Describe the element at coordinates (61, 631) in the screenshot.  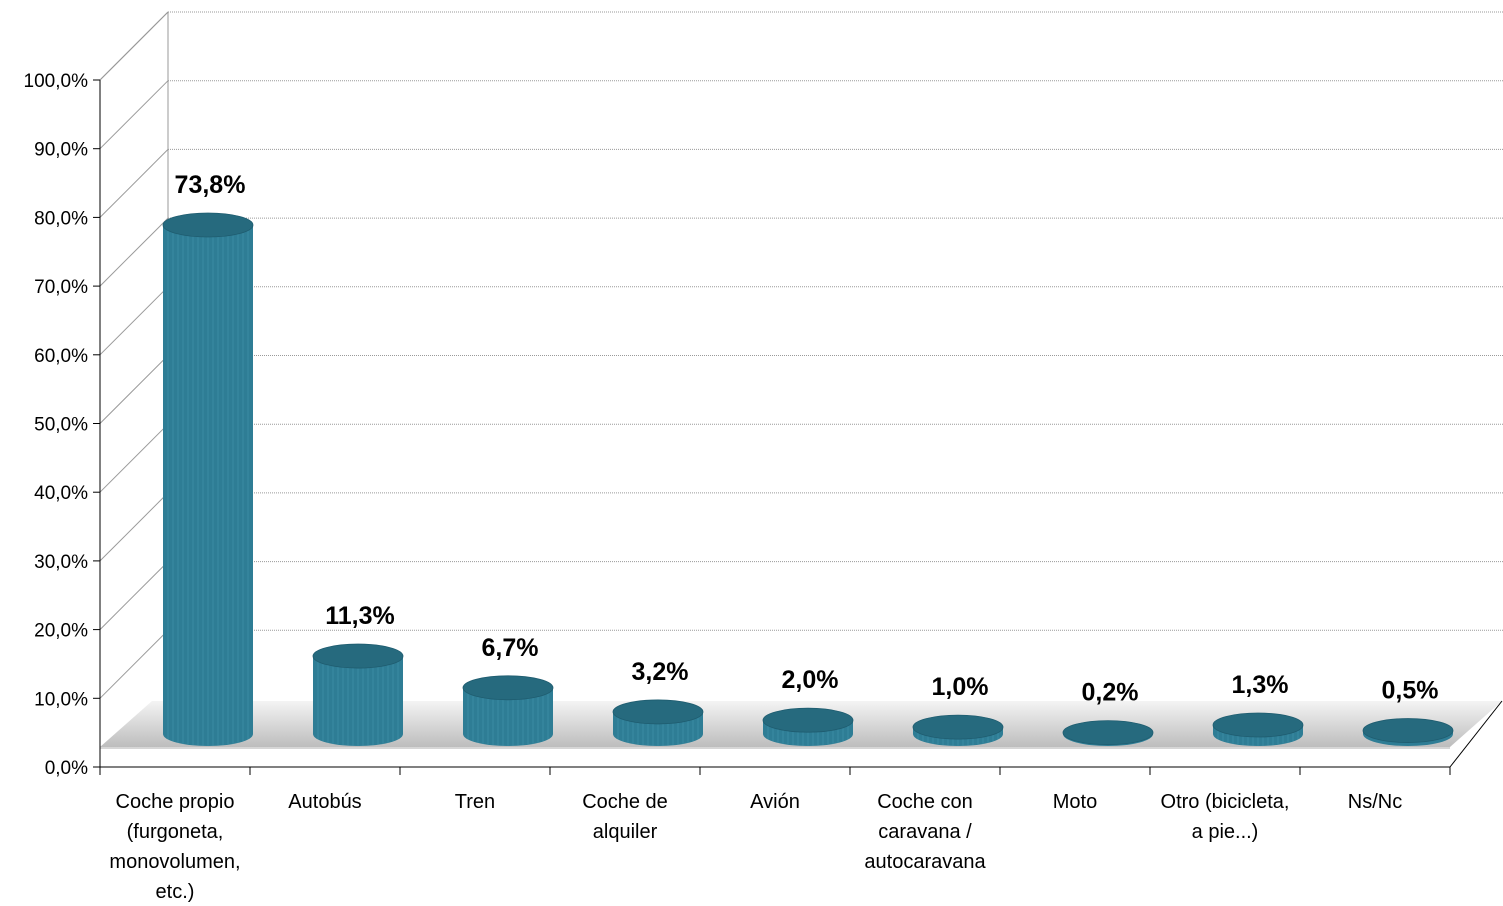
I see `y-tick-label: 20,0%` at that location.